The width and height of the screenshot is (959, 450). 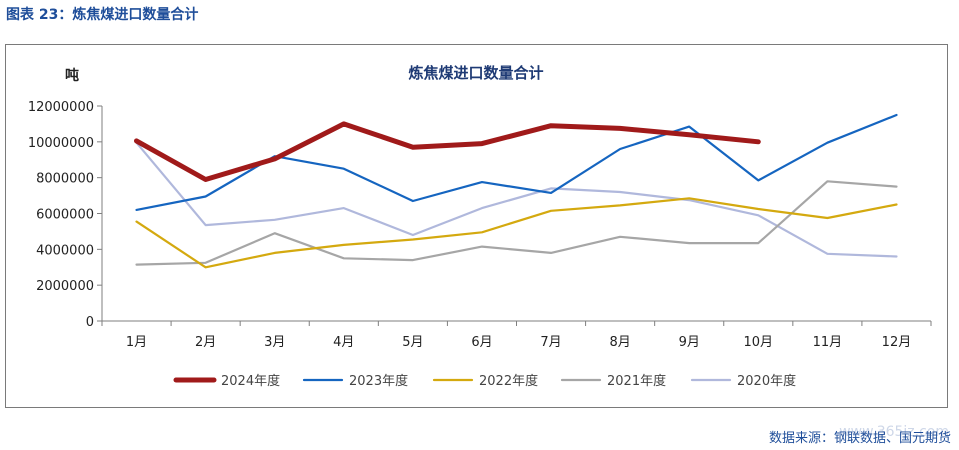 What do you see at coordinates (378, 381) in the screenshot?
I see `legend-label: 2023年度` at bounding box center [378, 381].